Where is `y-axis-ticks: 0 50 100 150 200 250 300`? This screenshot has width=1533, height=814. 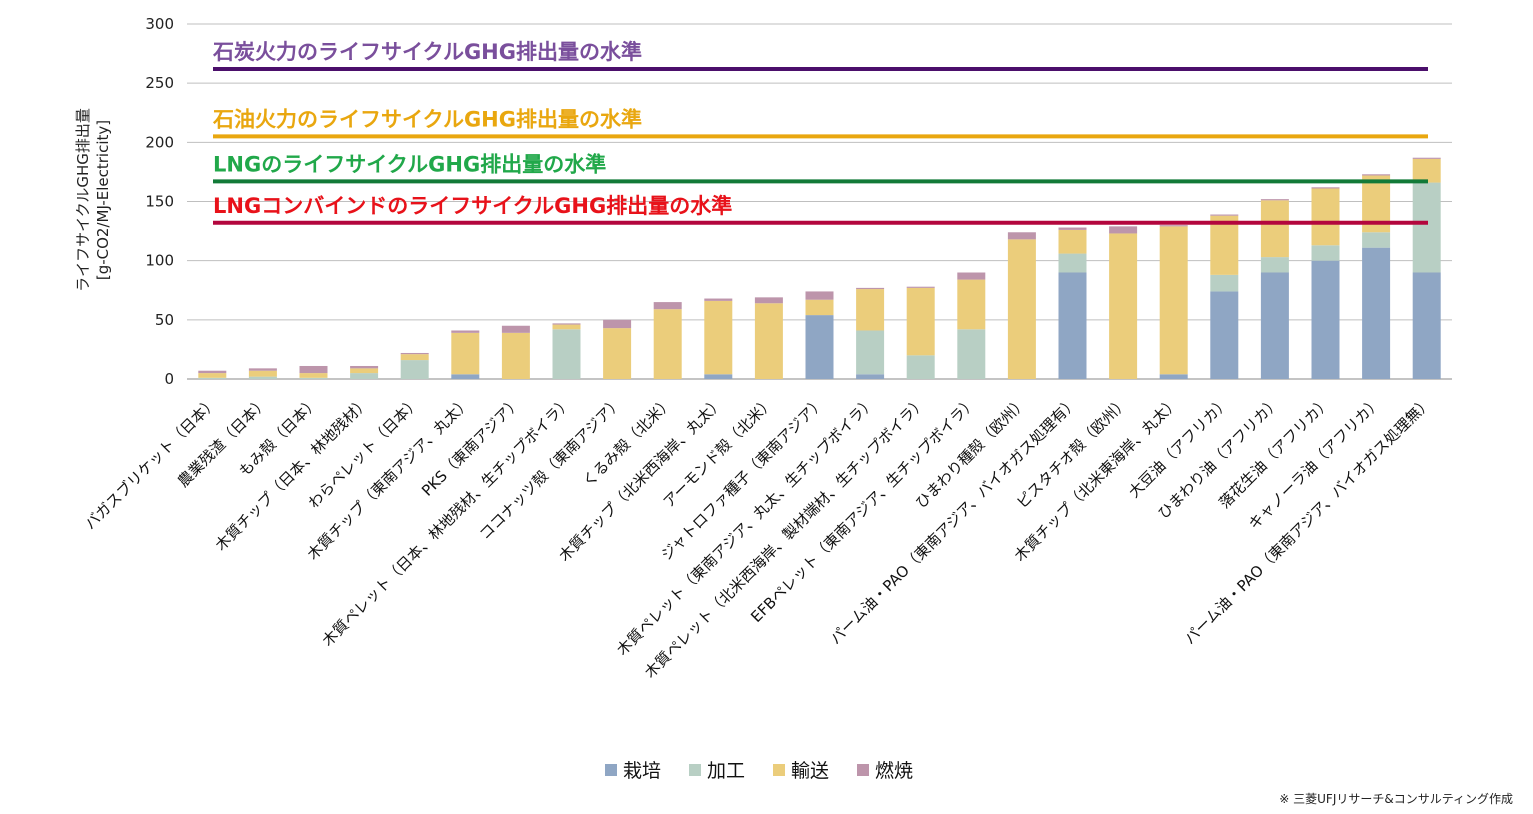 y-axis-ticks: 0 50 100 150 200 250 300 is located at coordinates (159, 201).